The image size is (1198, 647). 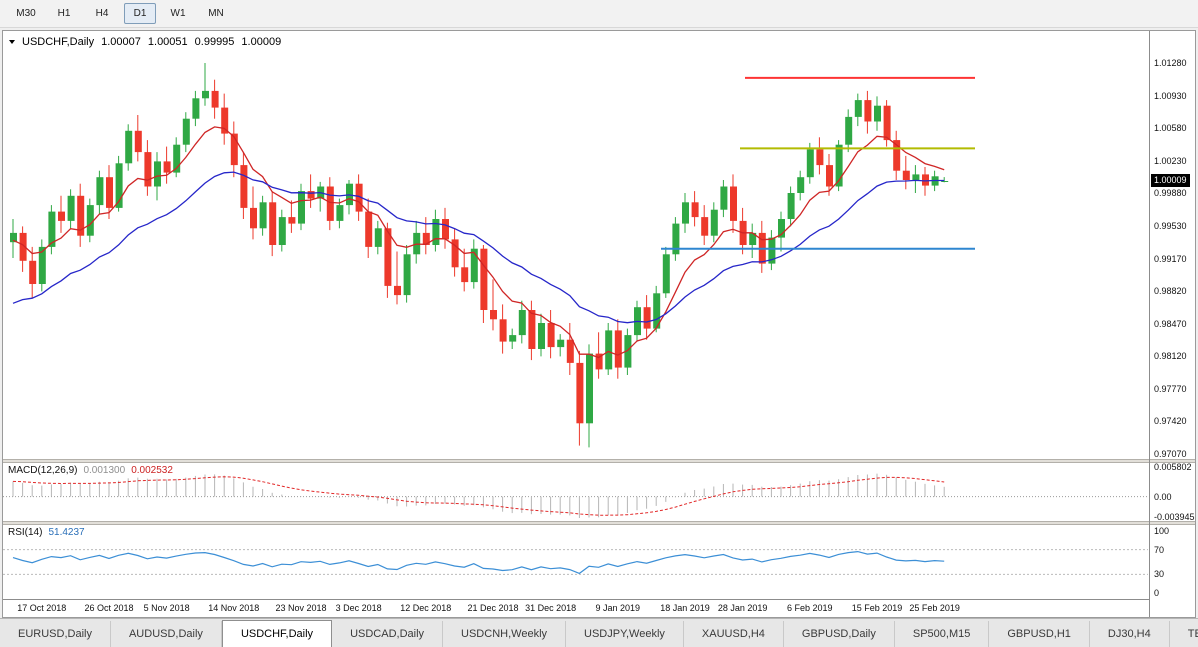 What do you see at coordinates (478, 562) in the screenshot?
I see `rsi-line` at bounding box center [478, 562].